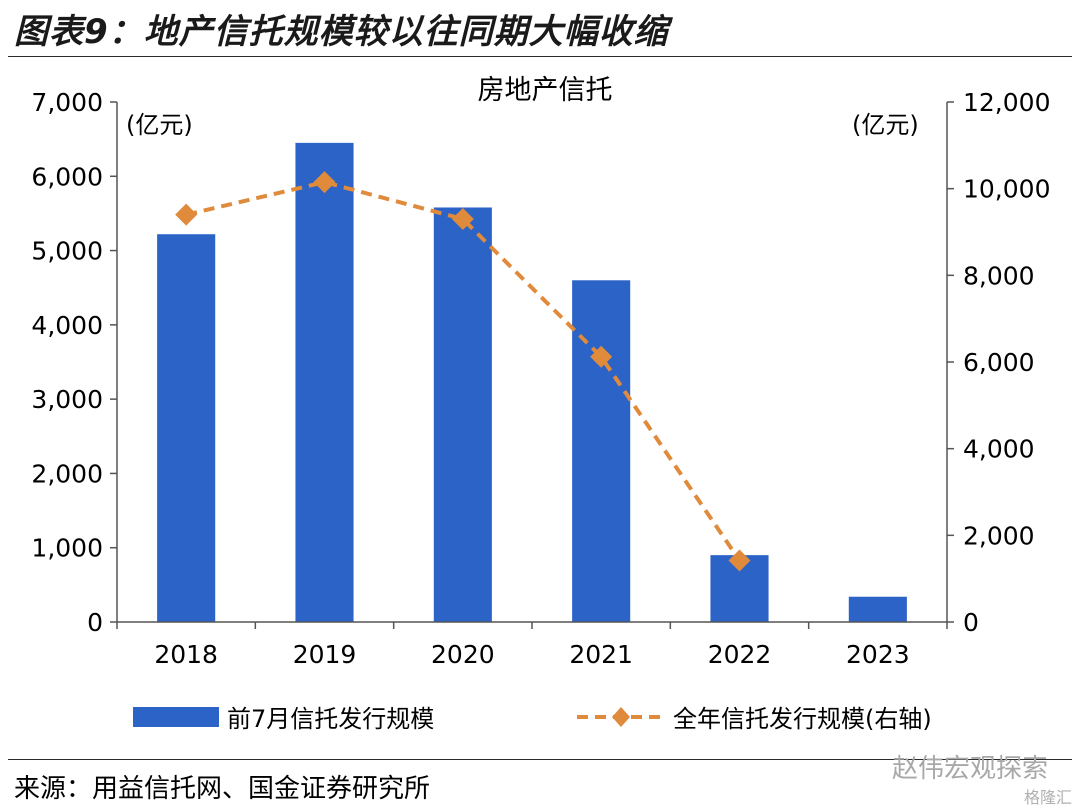  I want to click on right-axis-tick-label: 10,000, so click(1006, 189).